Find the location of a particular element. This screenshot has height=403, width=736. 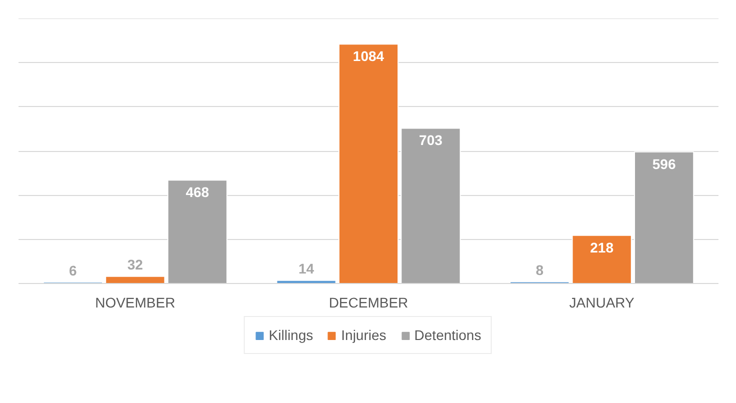

legend-label: Detentions is located at coordinates (448, 335).